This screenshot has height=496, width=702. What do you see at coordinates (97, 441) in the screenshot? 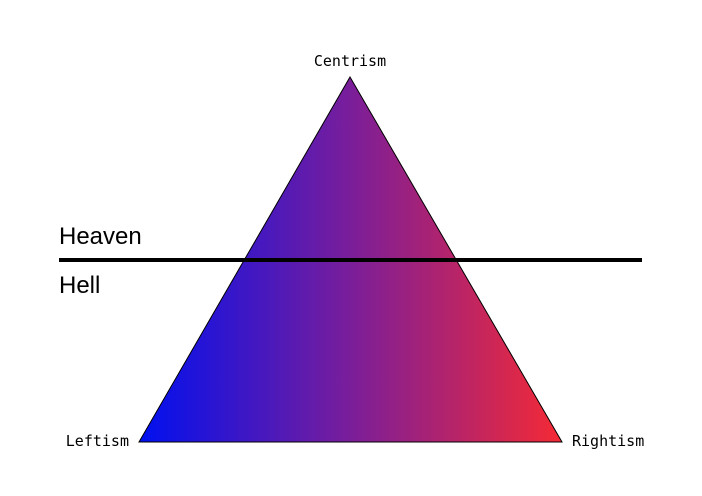
I see `left-vertex-label: Leftism` at bounding box center [97, 441].